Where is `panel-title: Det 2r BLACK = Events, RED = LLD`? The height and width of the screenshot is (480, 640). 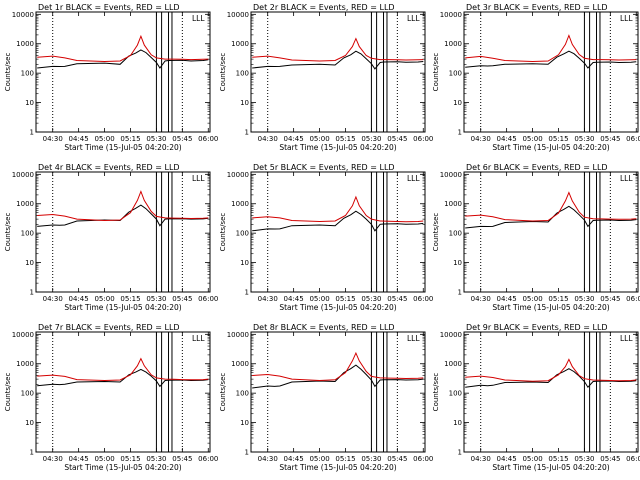
panel-title: Det 2r BLACK = Events, RED = LLD is located at coordinates (324, 7).